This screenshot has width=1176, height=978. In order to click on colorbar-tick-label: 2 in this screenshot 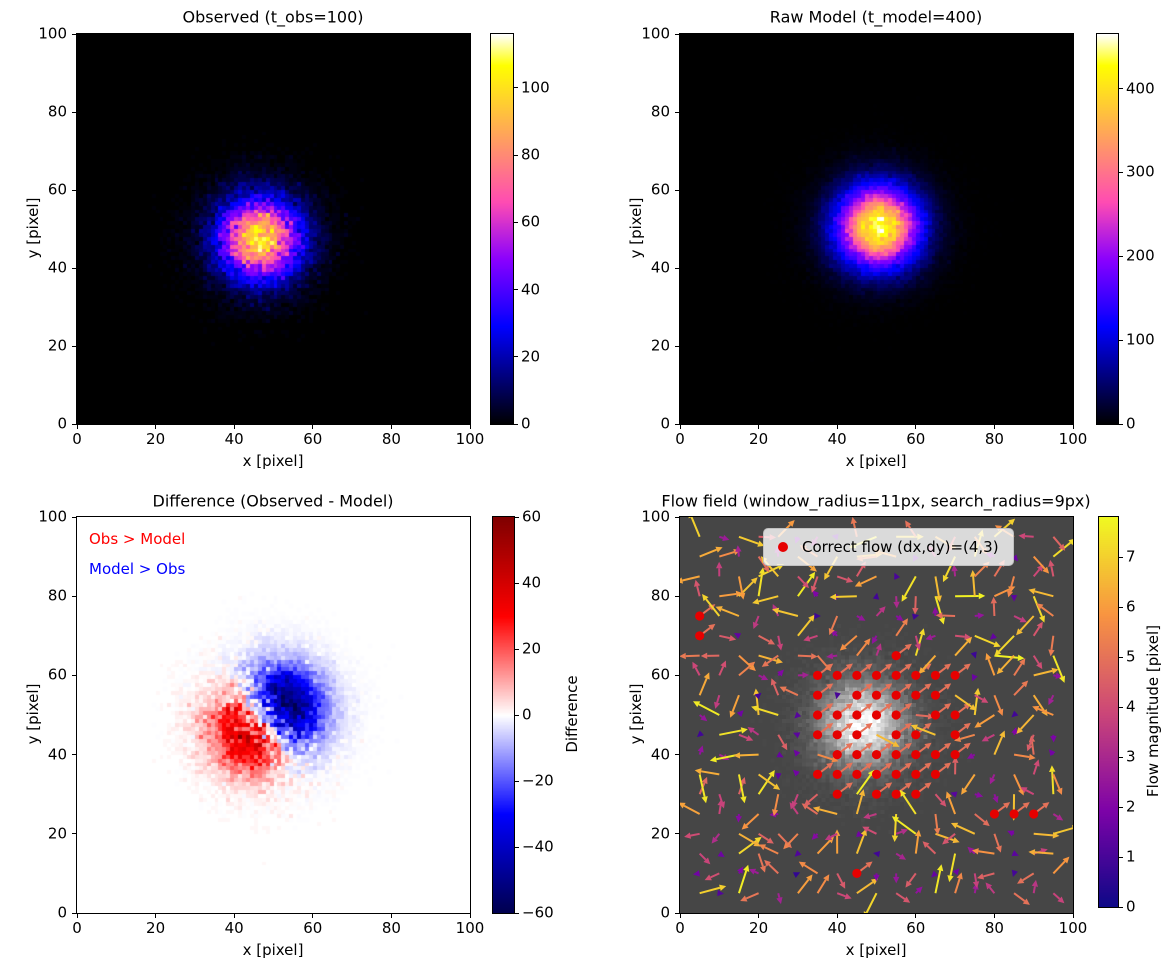, I will do `click(1131, 806)`.